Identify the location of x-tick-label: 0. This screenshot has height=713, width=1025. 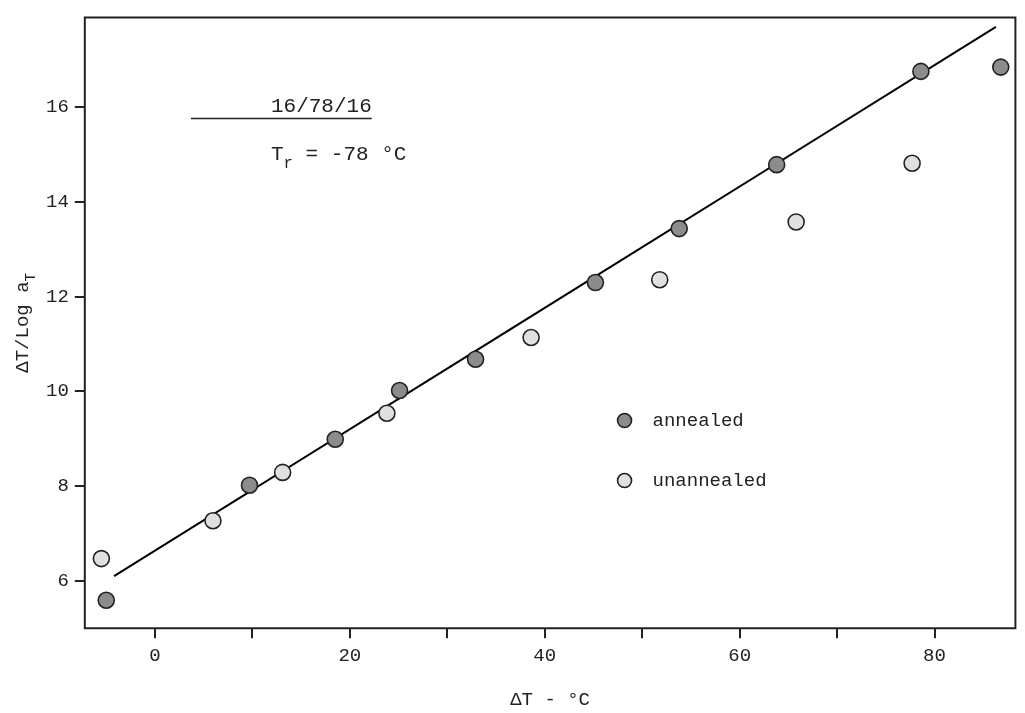
(155, 655).